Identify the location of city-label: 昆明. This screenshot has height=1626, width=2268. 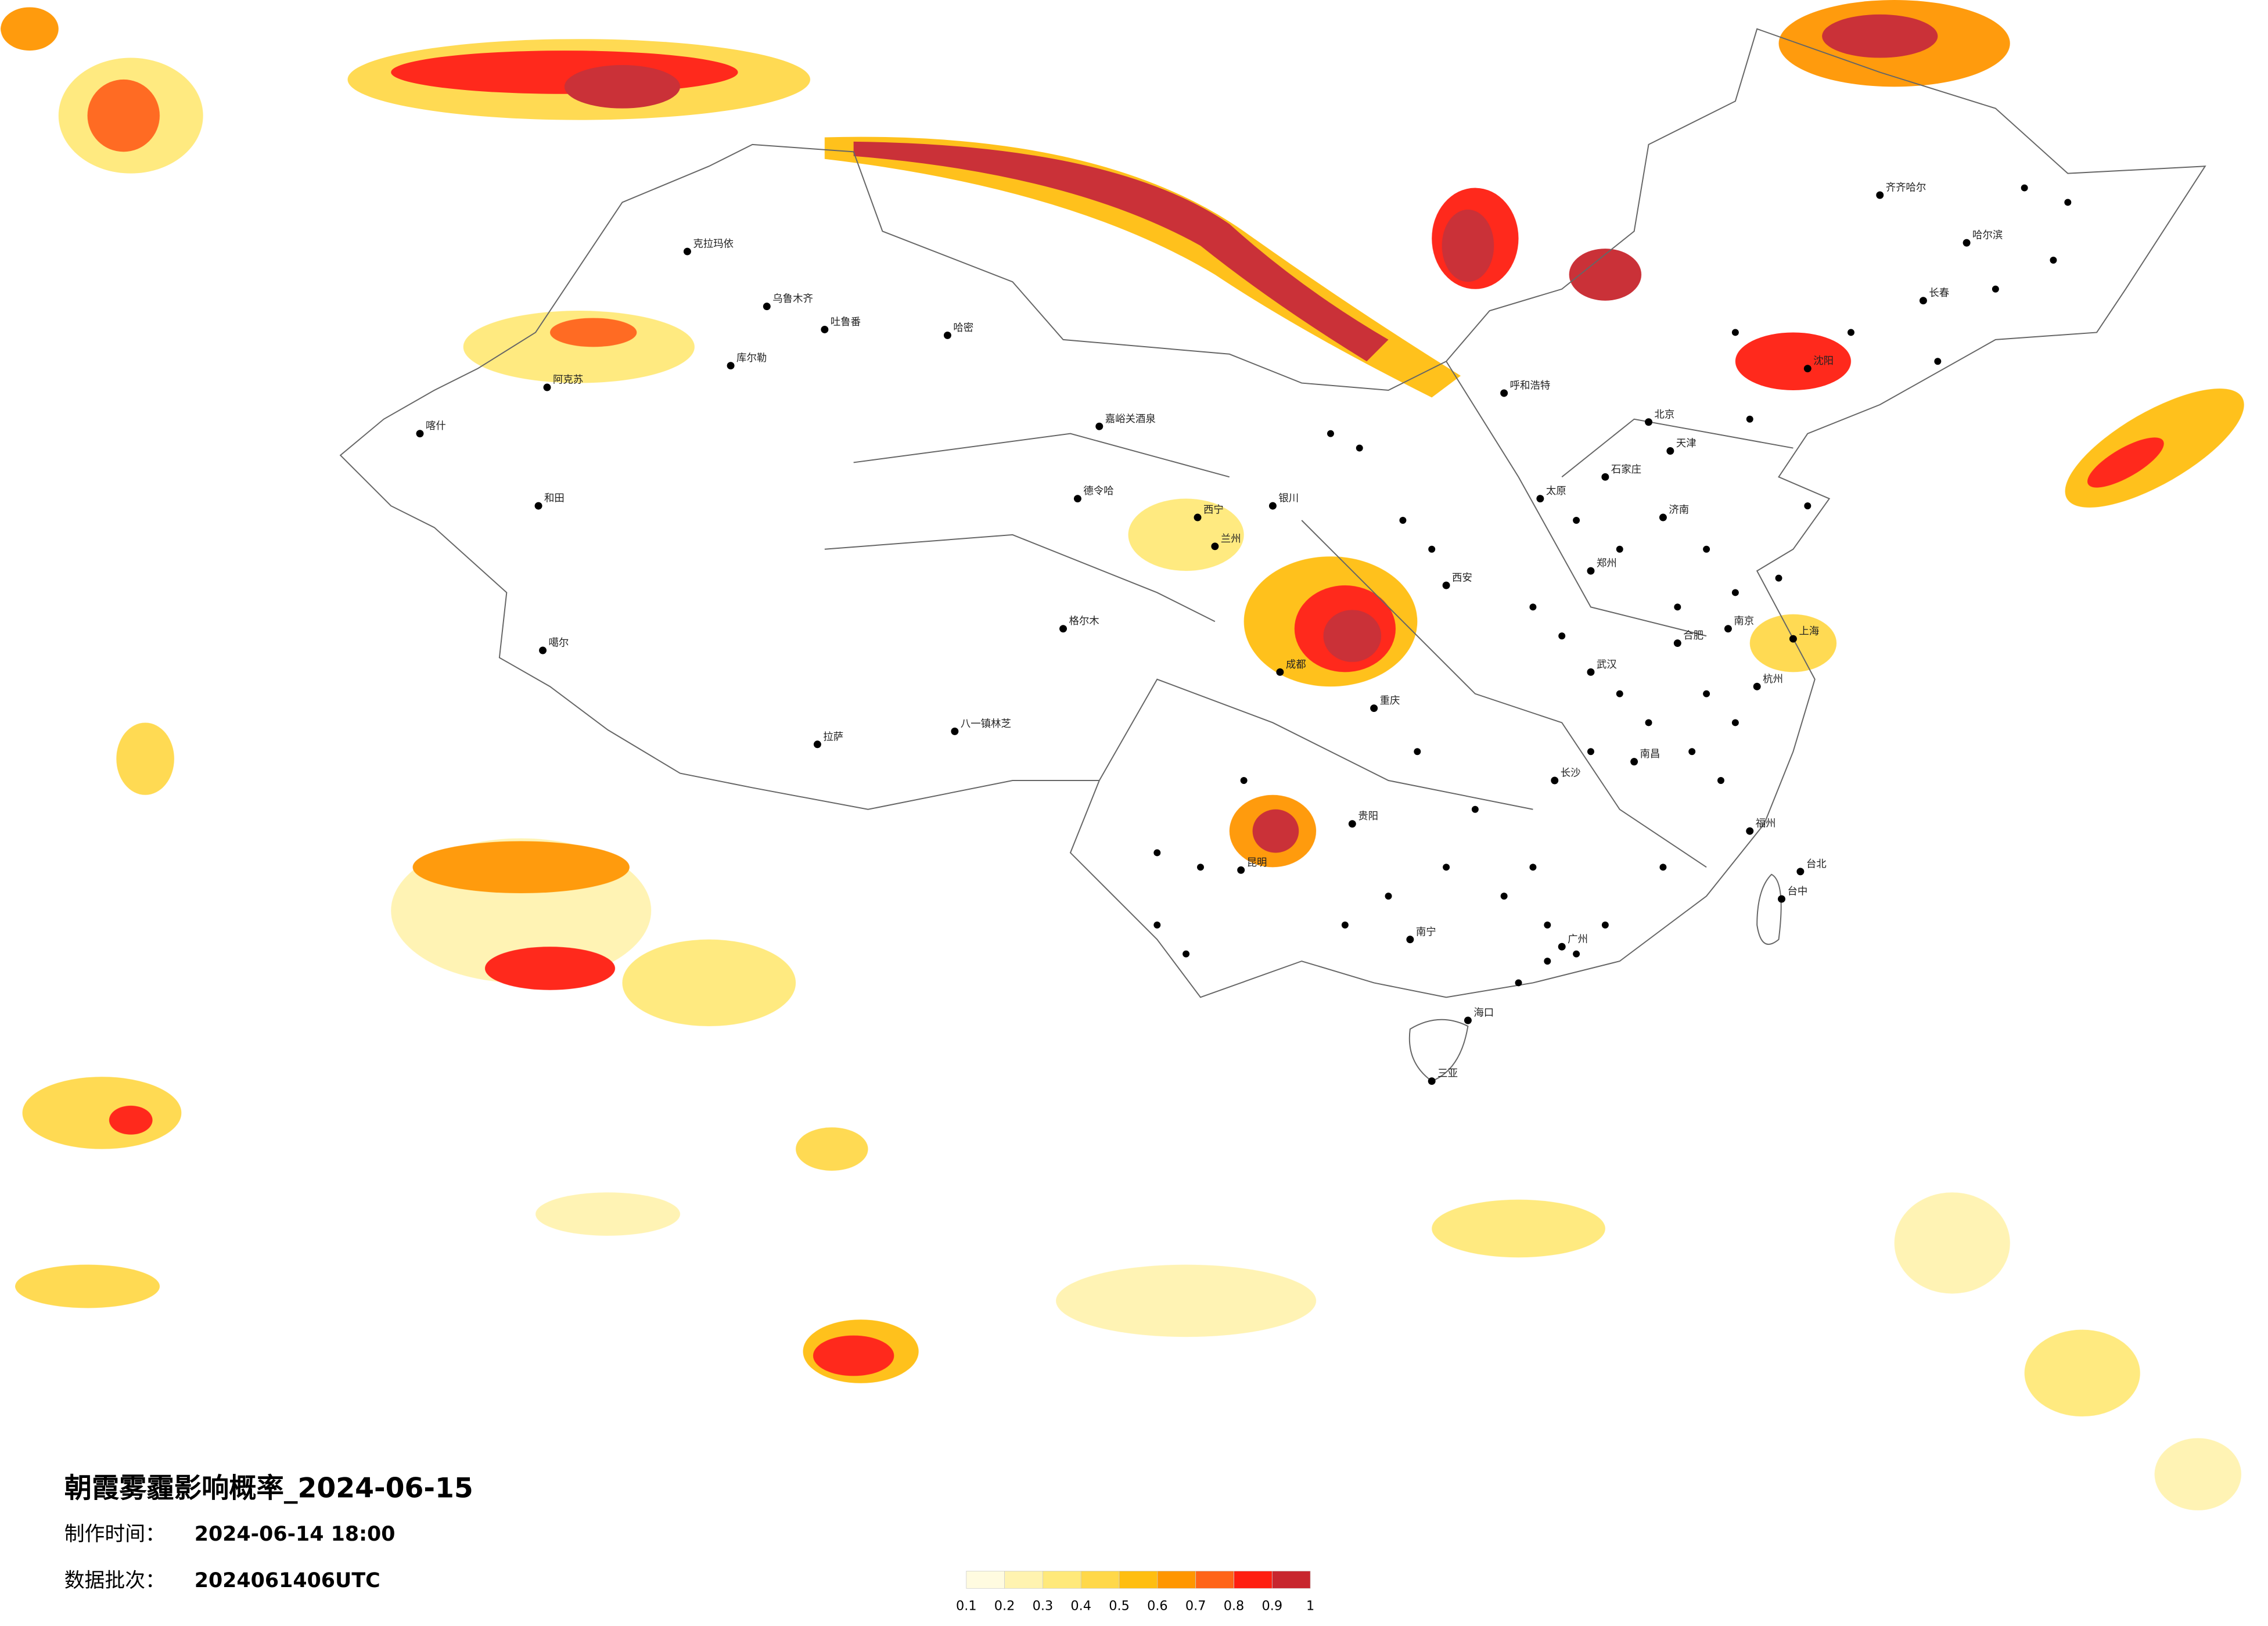
(1257, 863).